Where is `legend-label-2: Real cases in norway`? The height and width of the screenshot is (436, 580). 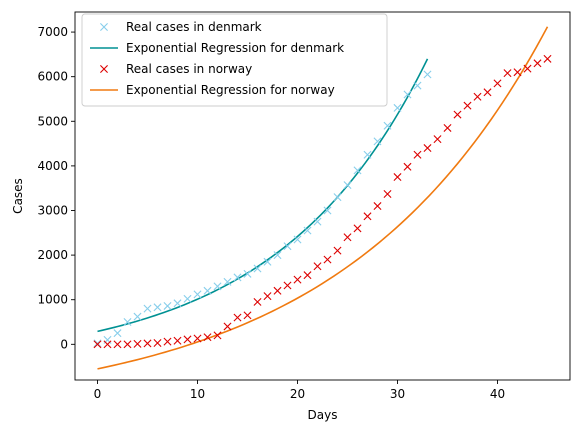
legend-label-2: Real cases in norway is located at coordinates (189, 69).